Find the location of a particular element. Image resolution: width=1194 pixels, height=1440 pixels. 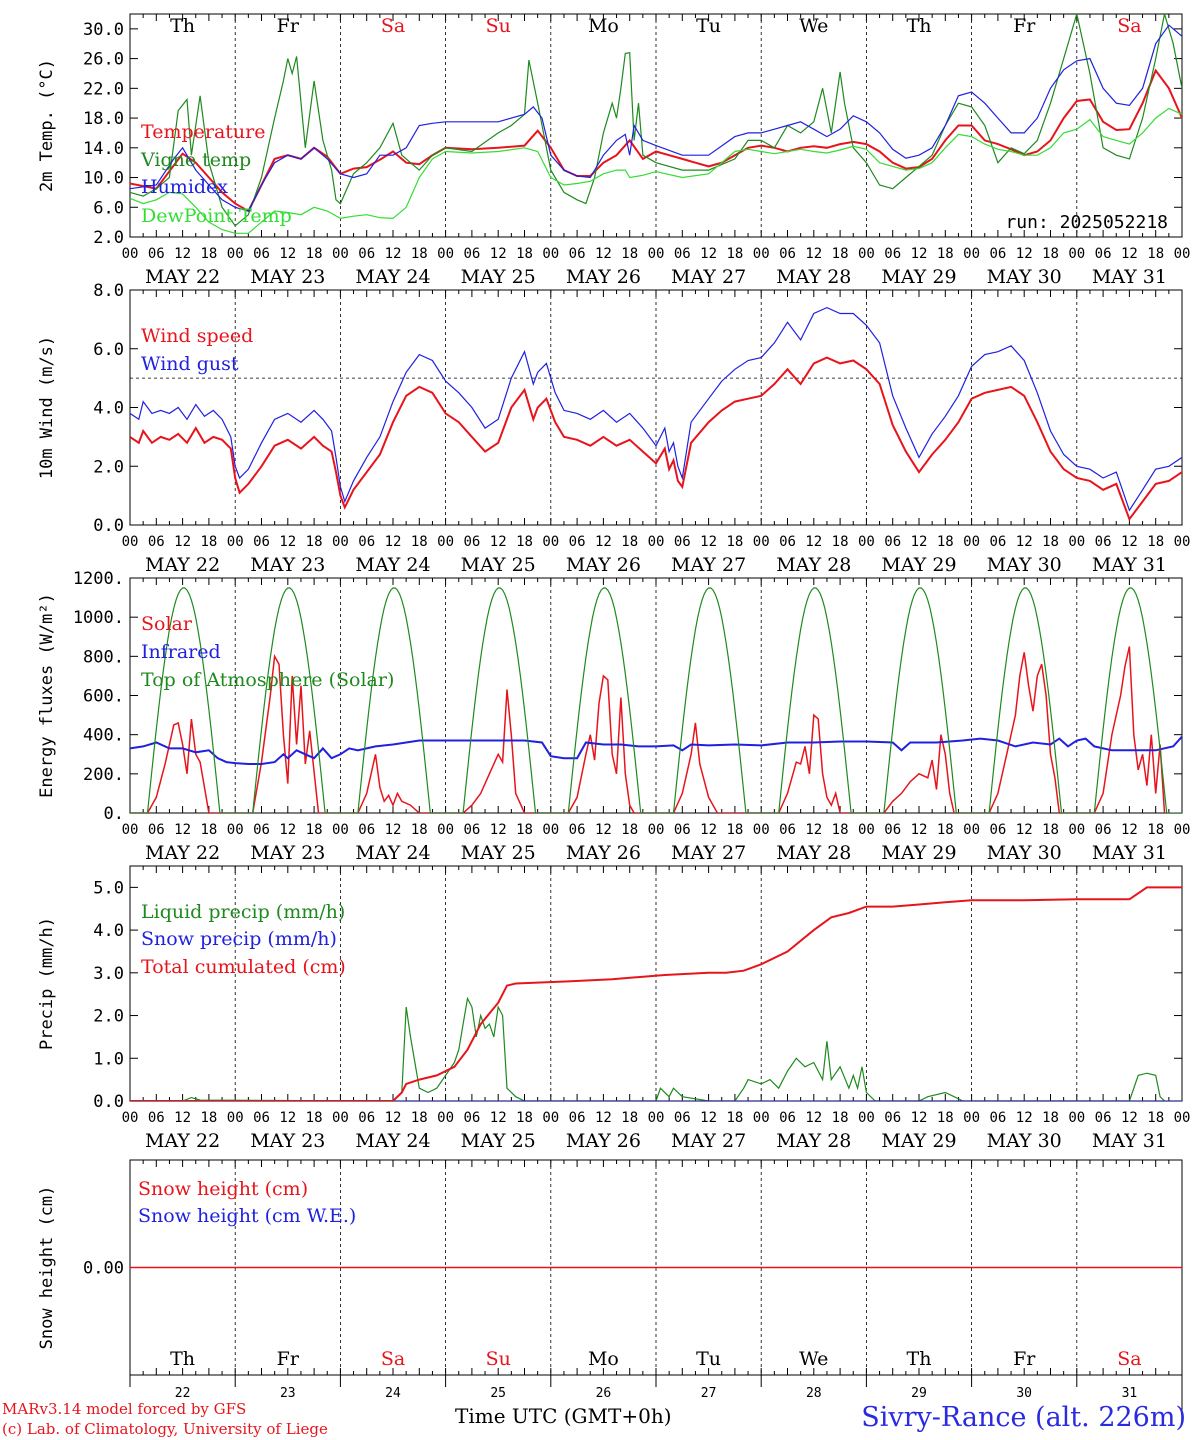

date-label: MAY 27 is located at coordinates (708, 1141).